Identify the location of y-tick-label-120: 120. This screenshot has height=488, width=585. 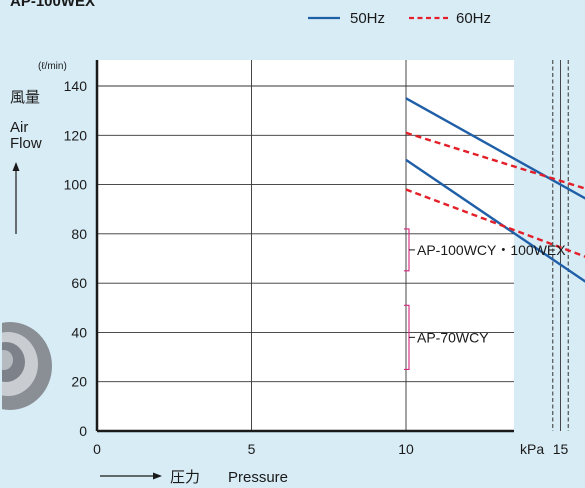
(76, 135).